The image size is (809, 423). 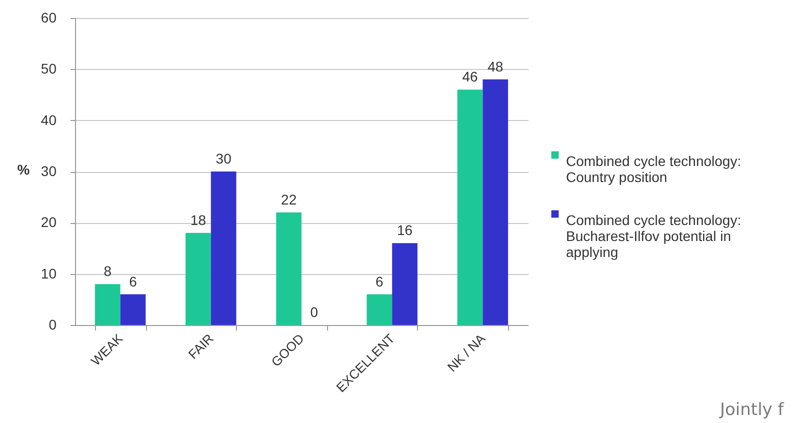 I want to click on y-tick-label: 30, so click(x=48, y=171).